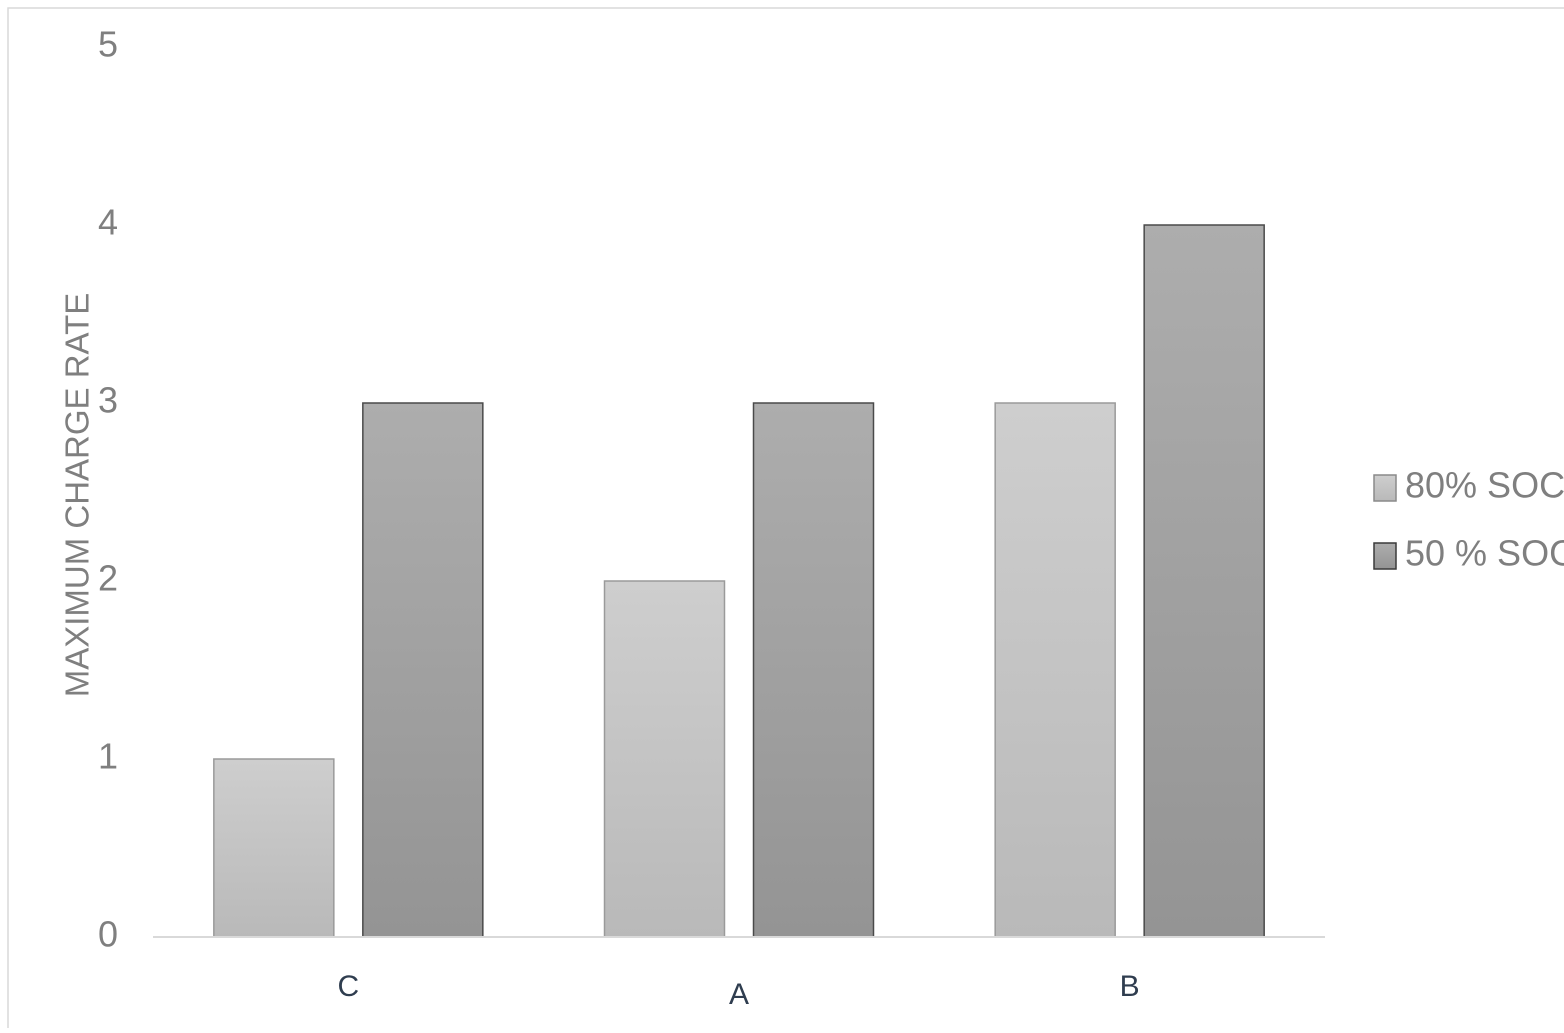 The height and width of the screenshot is (1033, 1564). Describe the element at coordinates (1204, 581) in the screenshot. I see `bar-soc50-b` at that location.